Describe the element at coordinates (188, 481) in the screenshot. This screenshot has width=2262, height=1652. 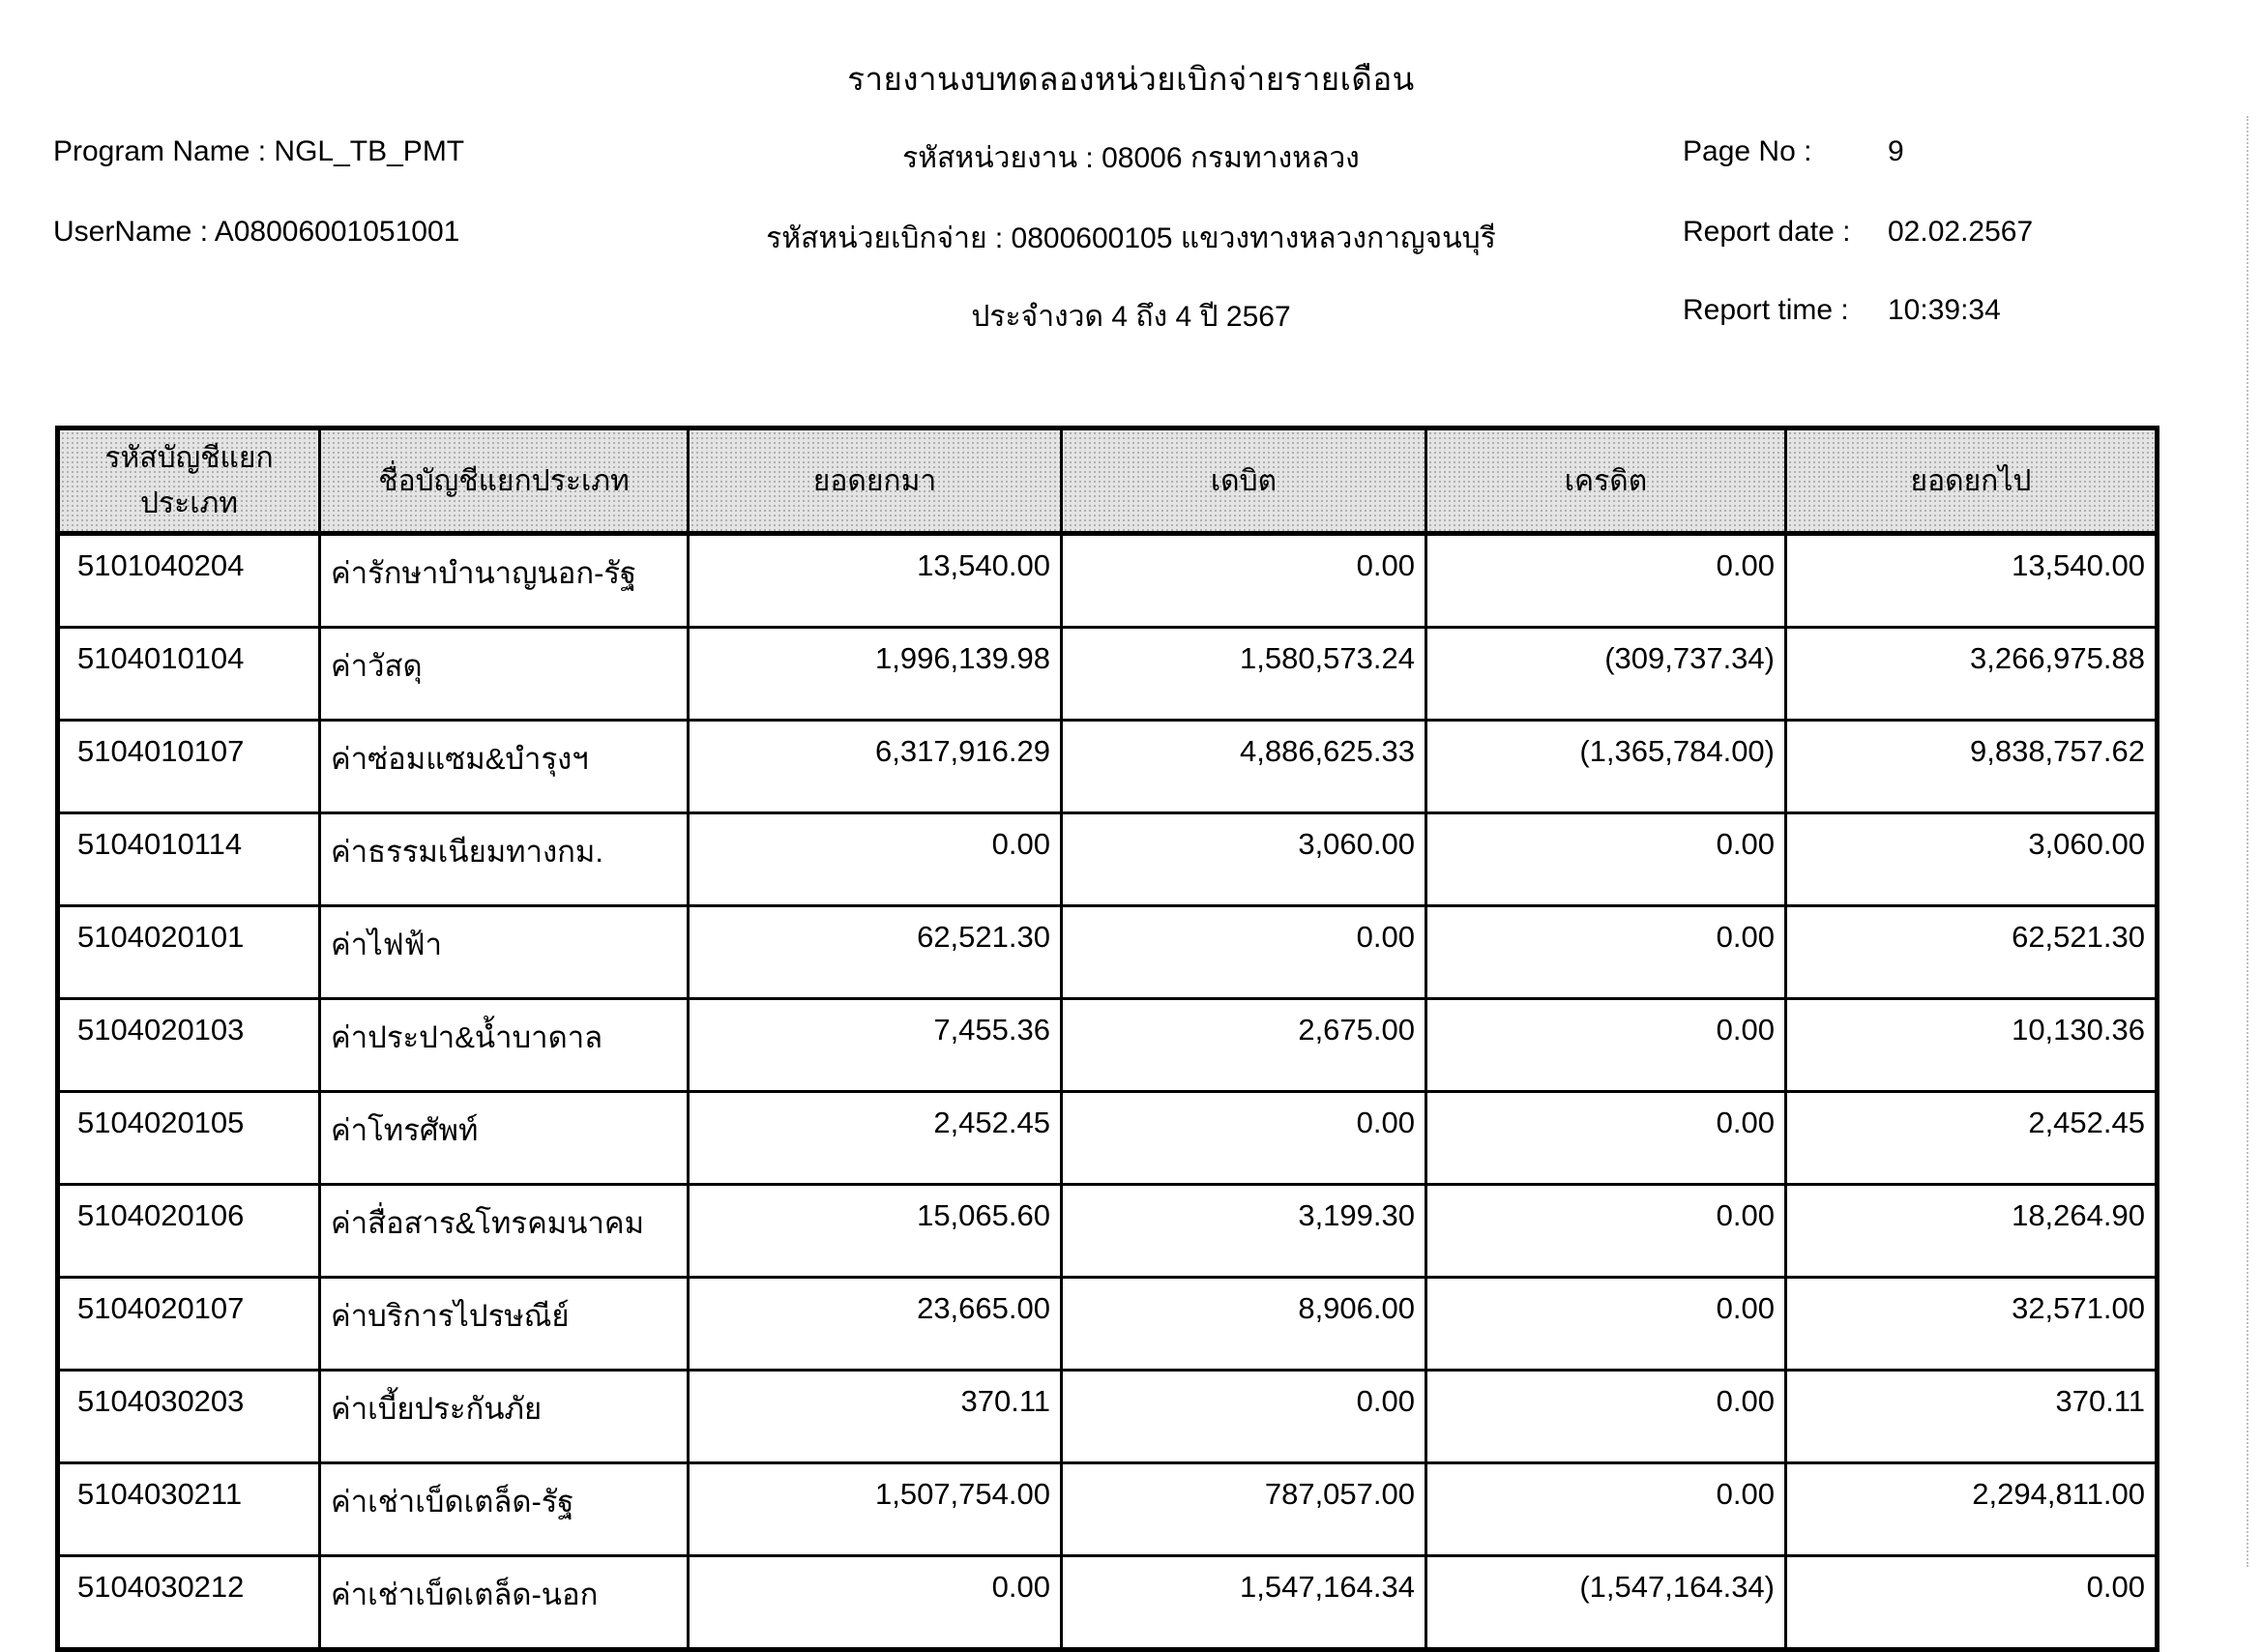
I see `header-account-code: รหัสบัญชีแยกประเภท` at that location.